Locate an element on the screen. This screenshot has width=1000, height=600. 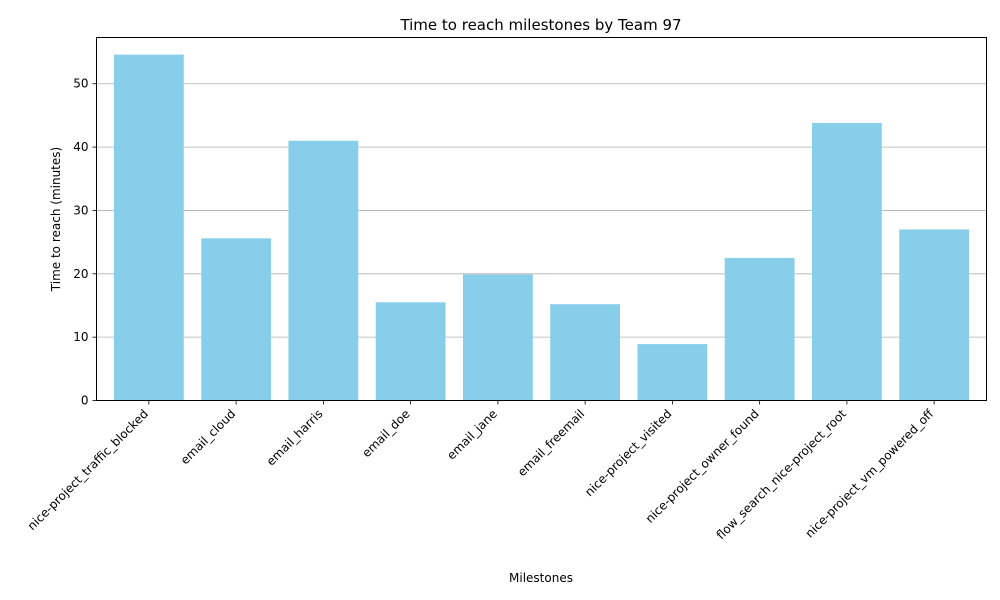
y-tick-label: 40 is located at coordinates (80, 147).